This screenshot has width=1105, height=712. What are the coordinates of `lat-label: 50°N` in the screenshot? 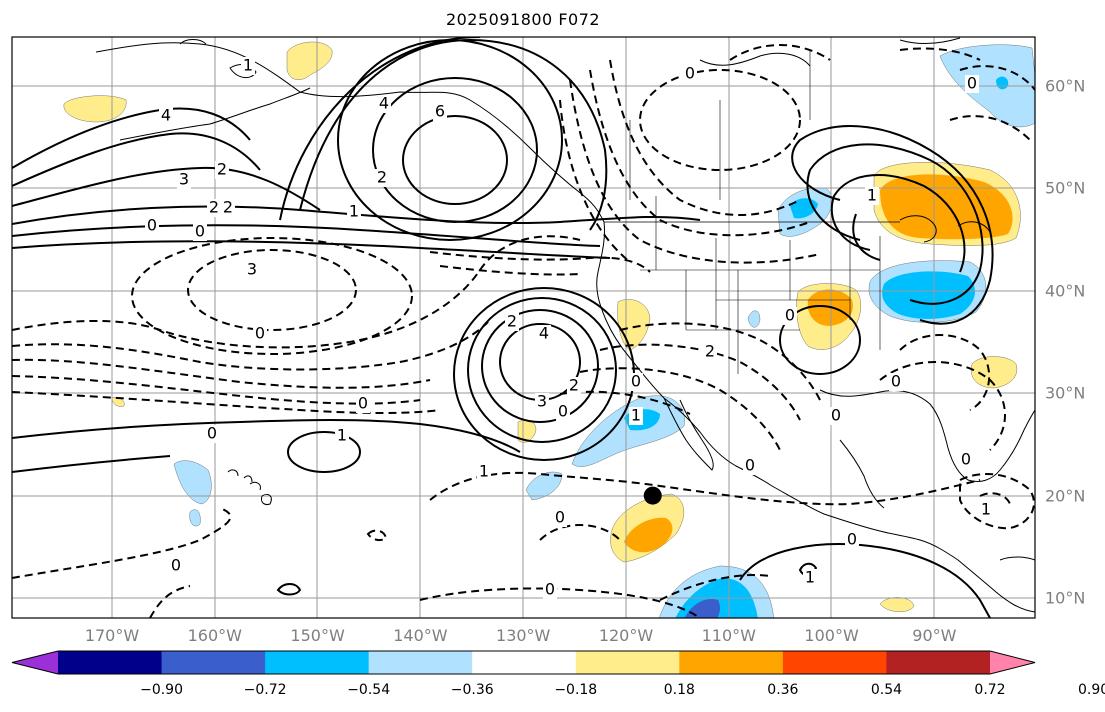 It's located at (1065, 188).